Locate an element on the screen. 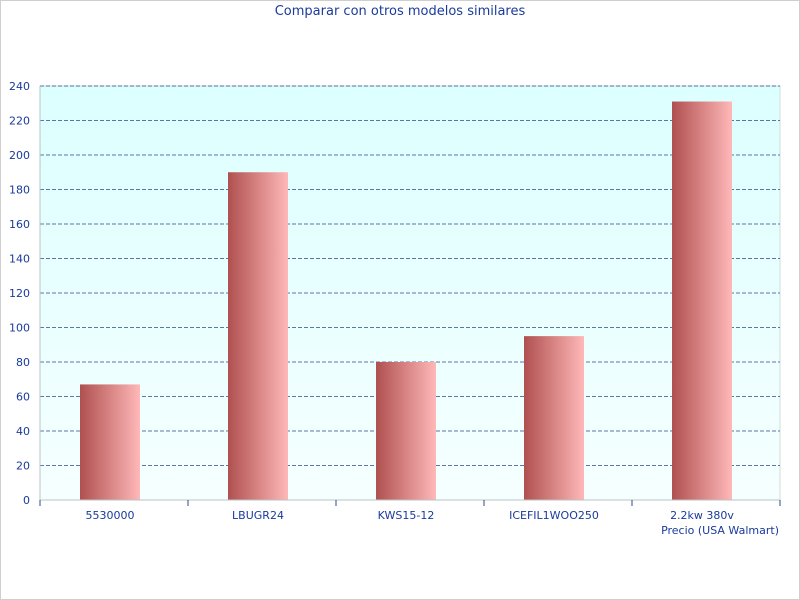 This screenshot has width=800, height=600. y-tick-label: 180 is located at coordinates (19, 190).